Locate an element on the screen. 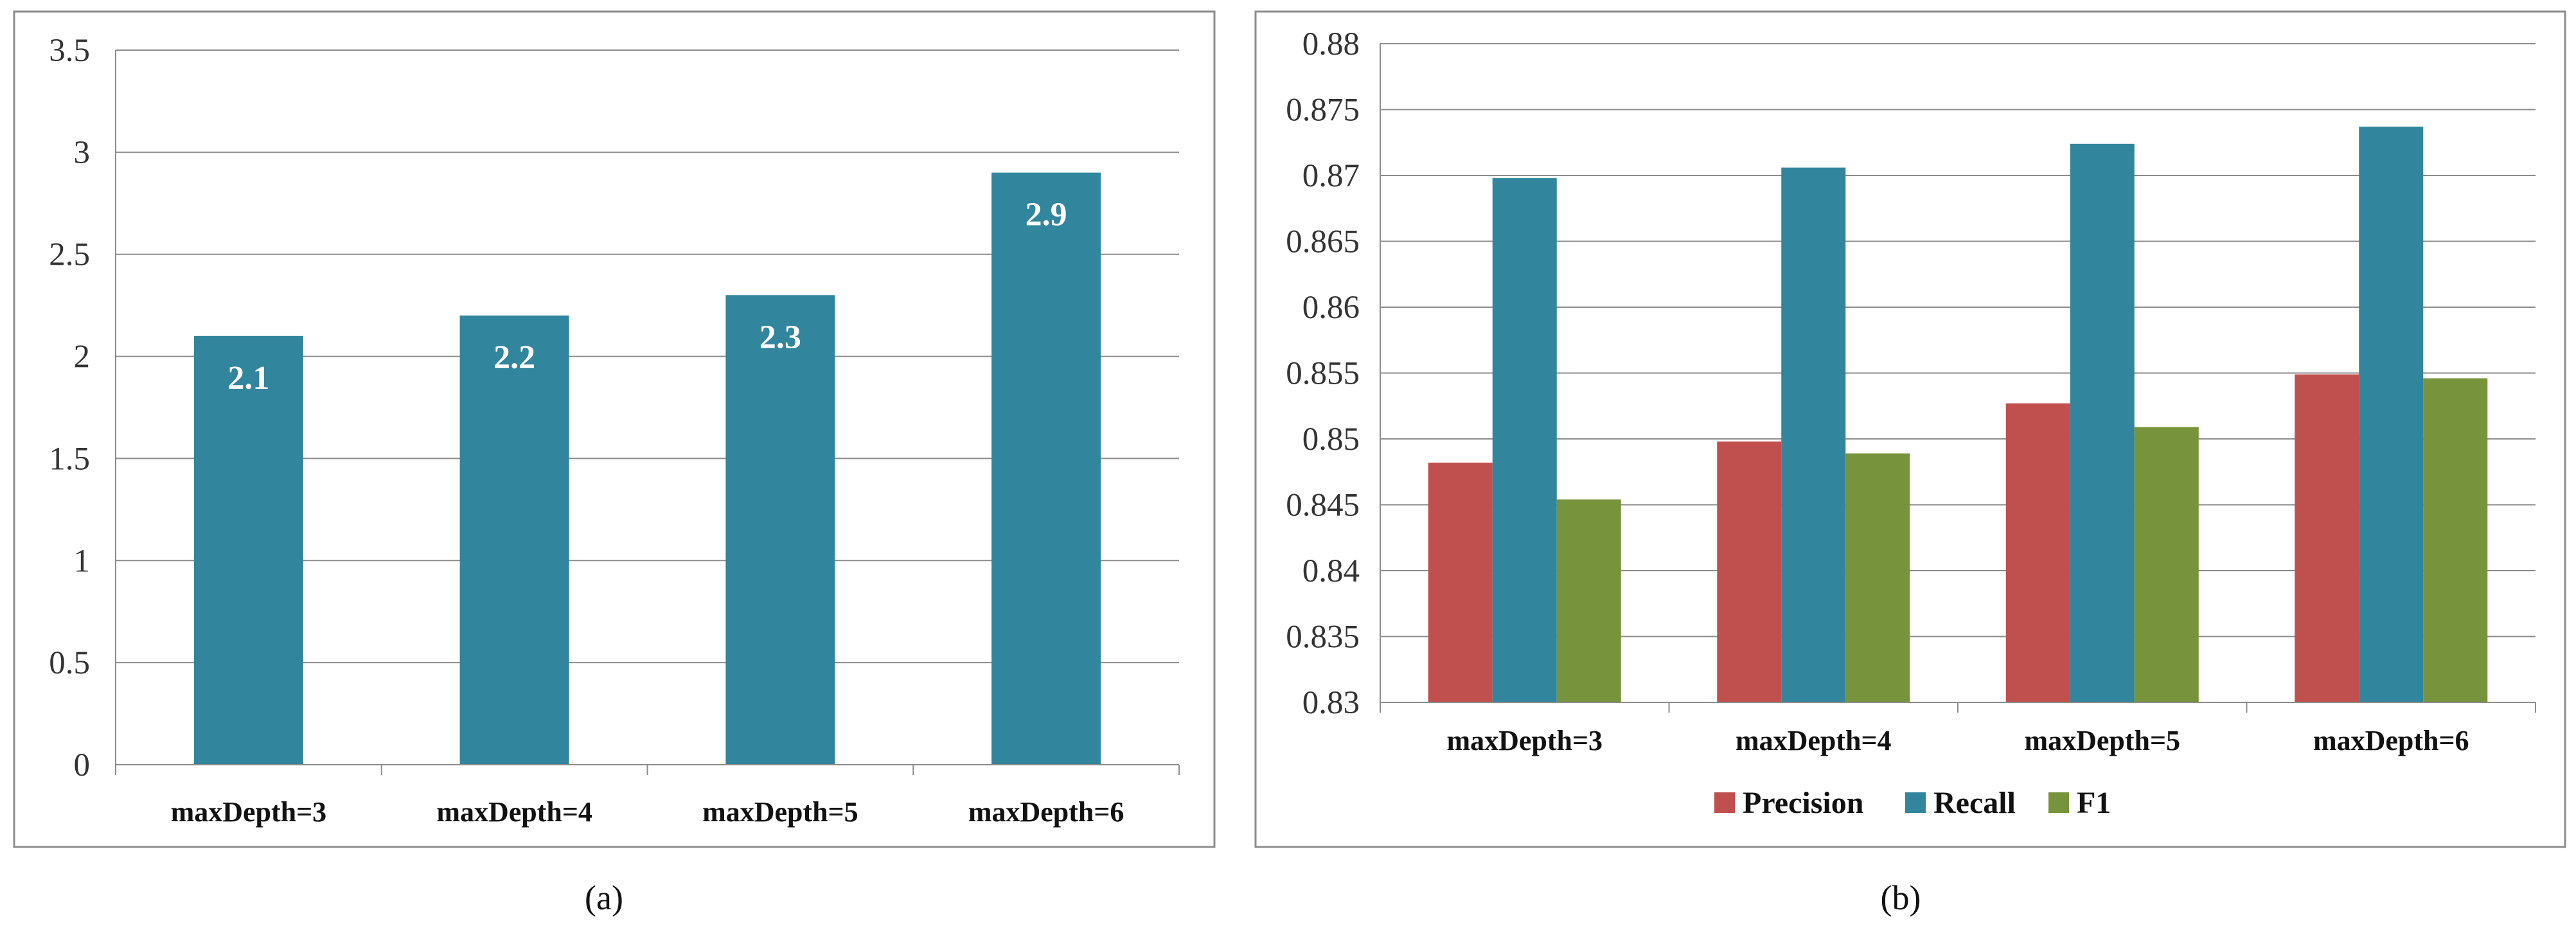  chart-b-category-label: maxDepth=4 is located at coordinates (1814, 740).